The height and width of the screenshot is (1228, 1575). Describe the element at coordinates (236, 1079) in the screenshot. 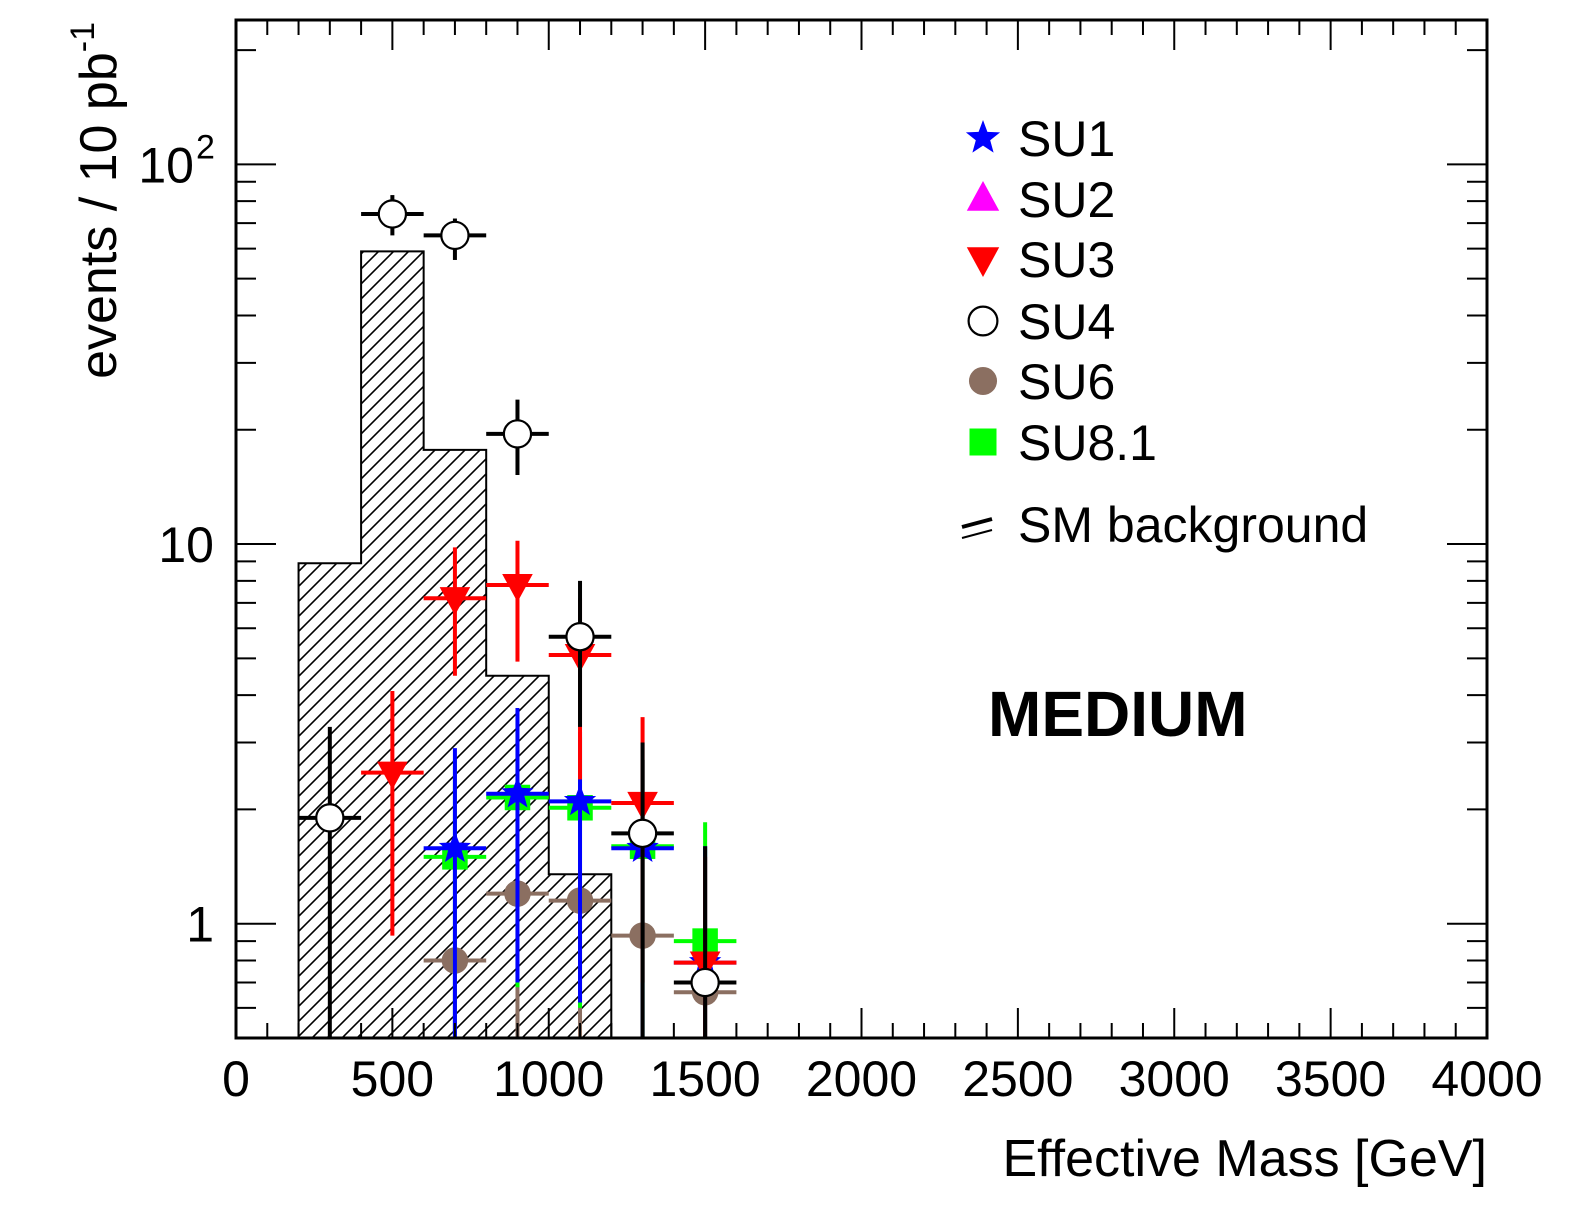

I see `x-tick-label: 0` at that location.